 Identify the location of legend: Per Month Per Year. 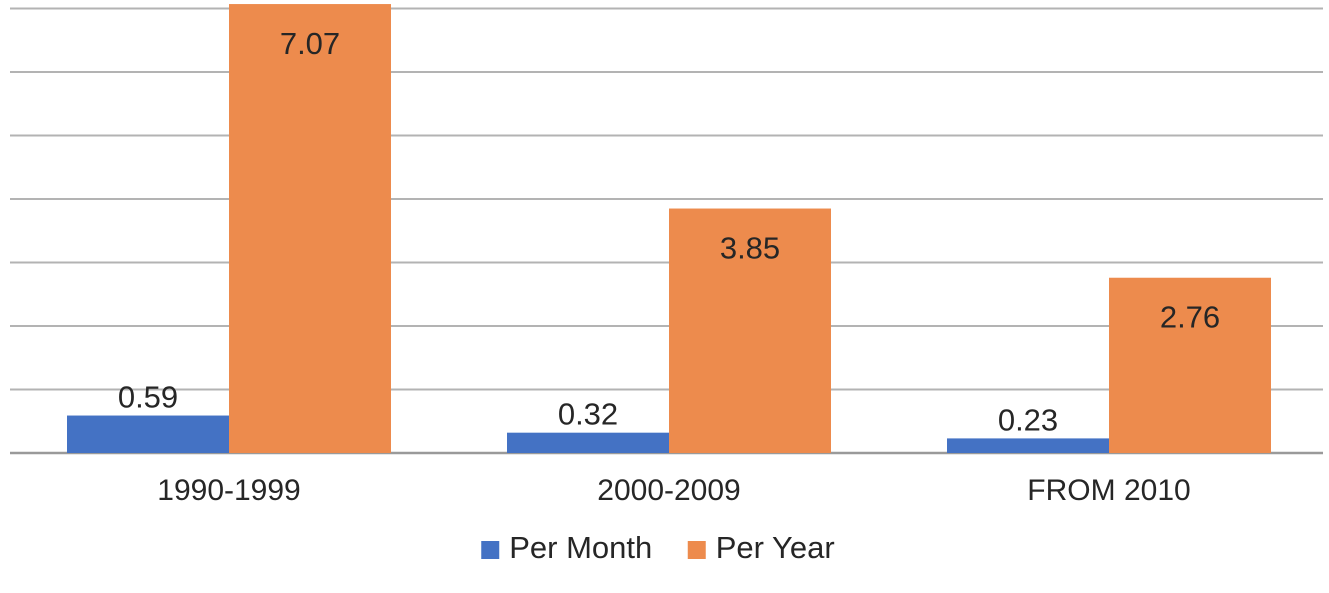
(658, 547).